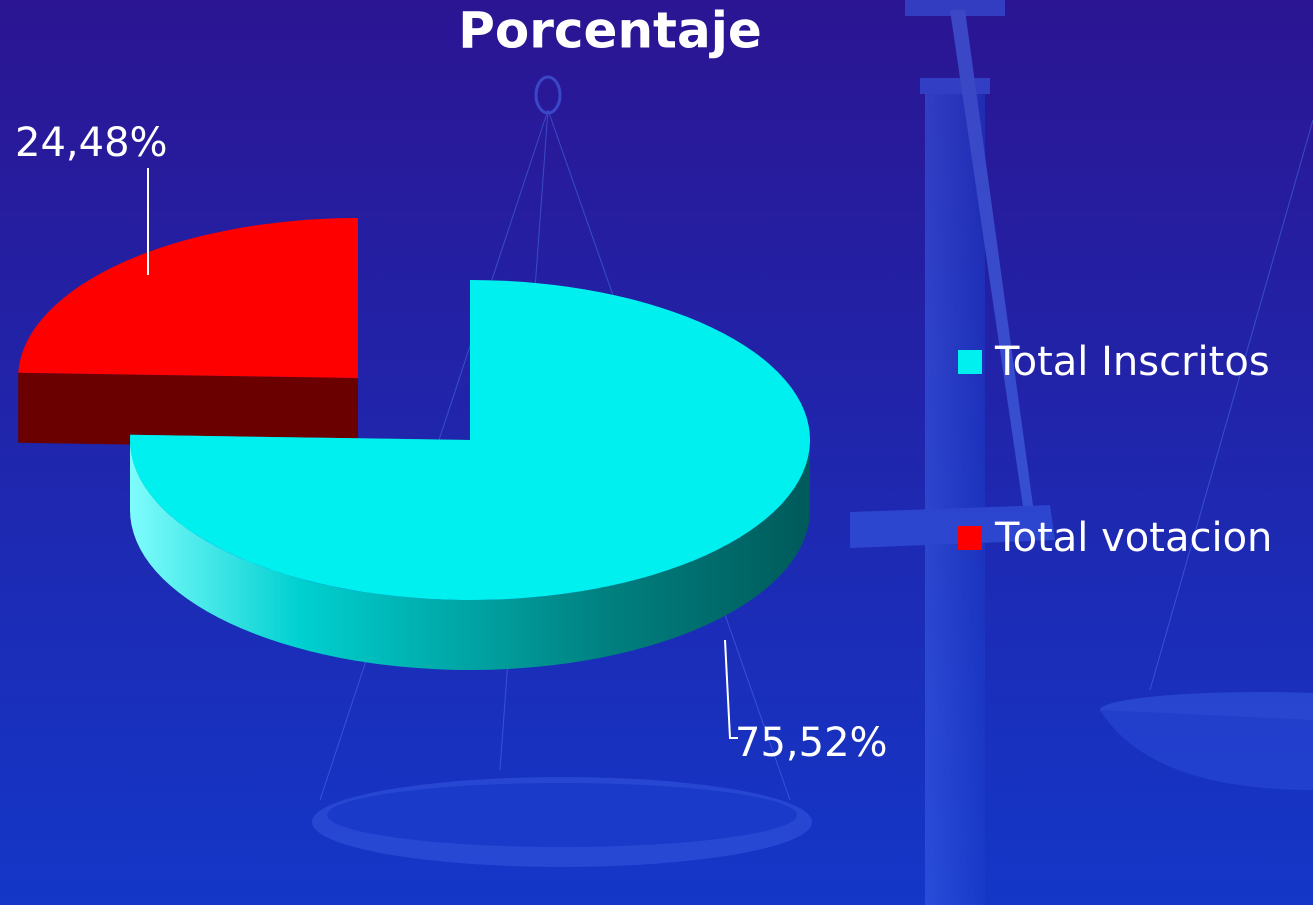 Image resolution: width=1313 pixels, height=905 pixels. Describe the element at coordinates (91, 143) in the screenshot. I see `data-label: 24,48%` at that location.